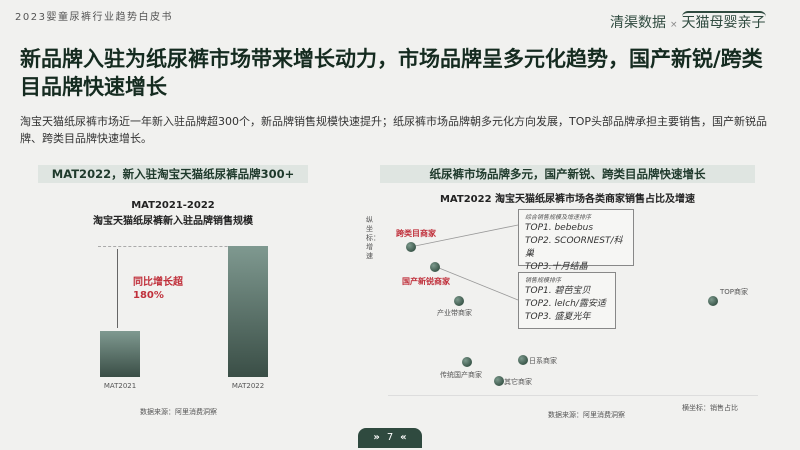  Describe the element at coordinates (117, 288) in the screenshot. I see `growth-arrow` at that location.